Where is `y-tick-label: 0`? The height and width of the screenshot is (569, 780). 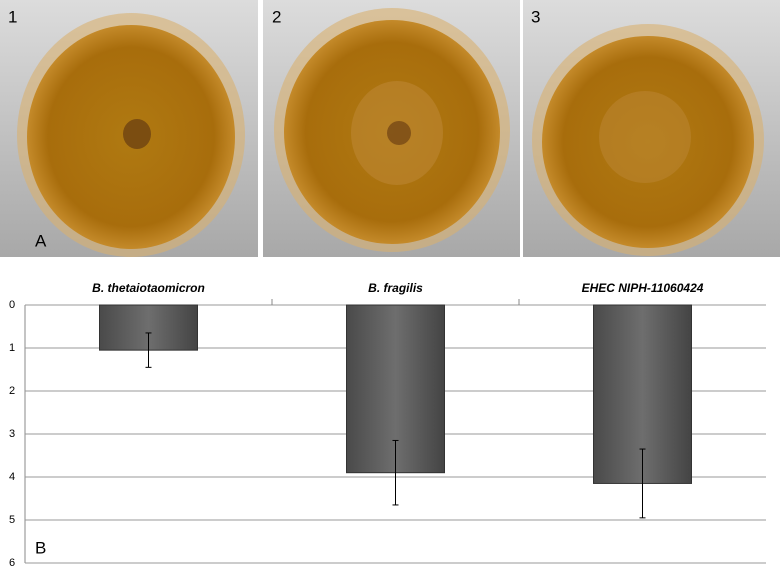 y-tick-label: 0 is located at coordinates (12, 305).